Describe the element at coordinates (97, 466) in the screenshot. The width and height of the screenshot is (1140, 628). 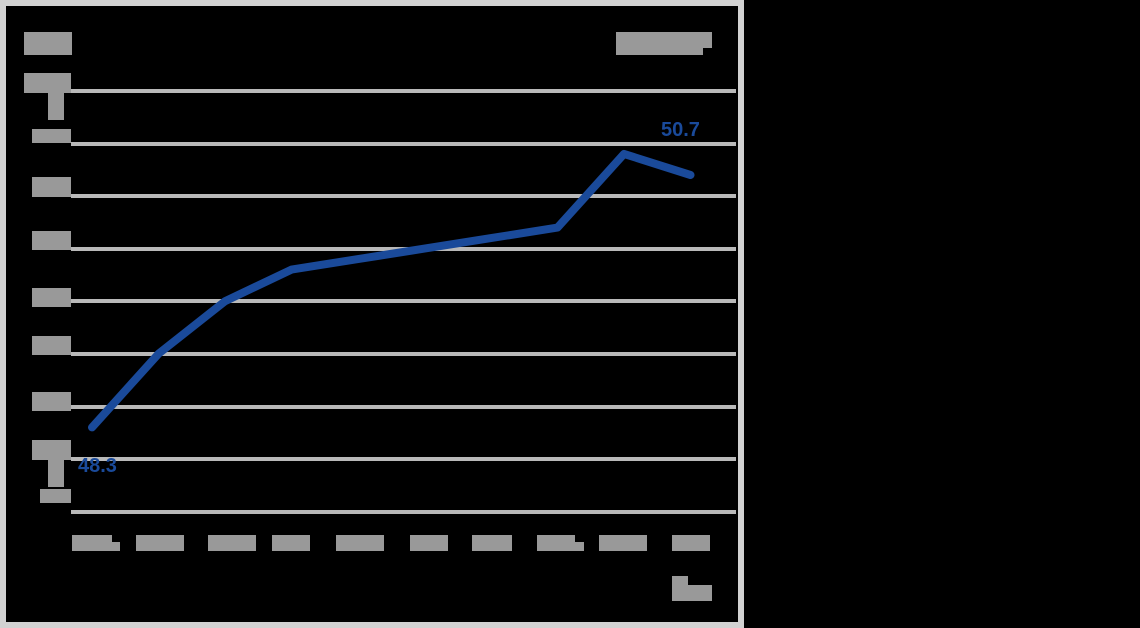
I see `data-label-start: 48.3` at that location.